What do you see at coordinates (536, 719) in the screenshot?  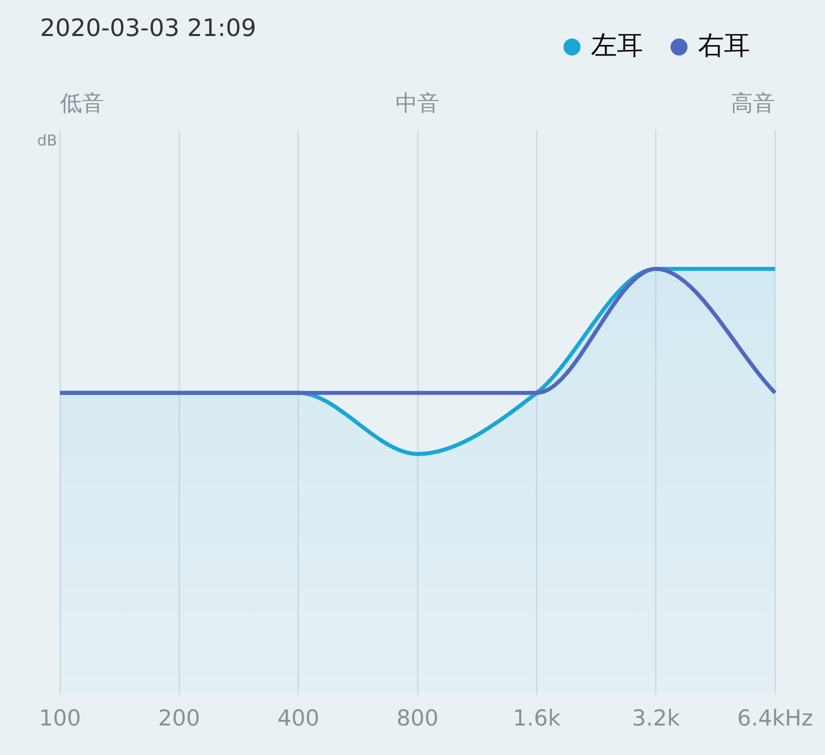 I see `x-tick-label: 1.6k` at bounding box center [536, 719].